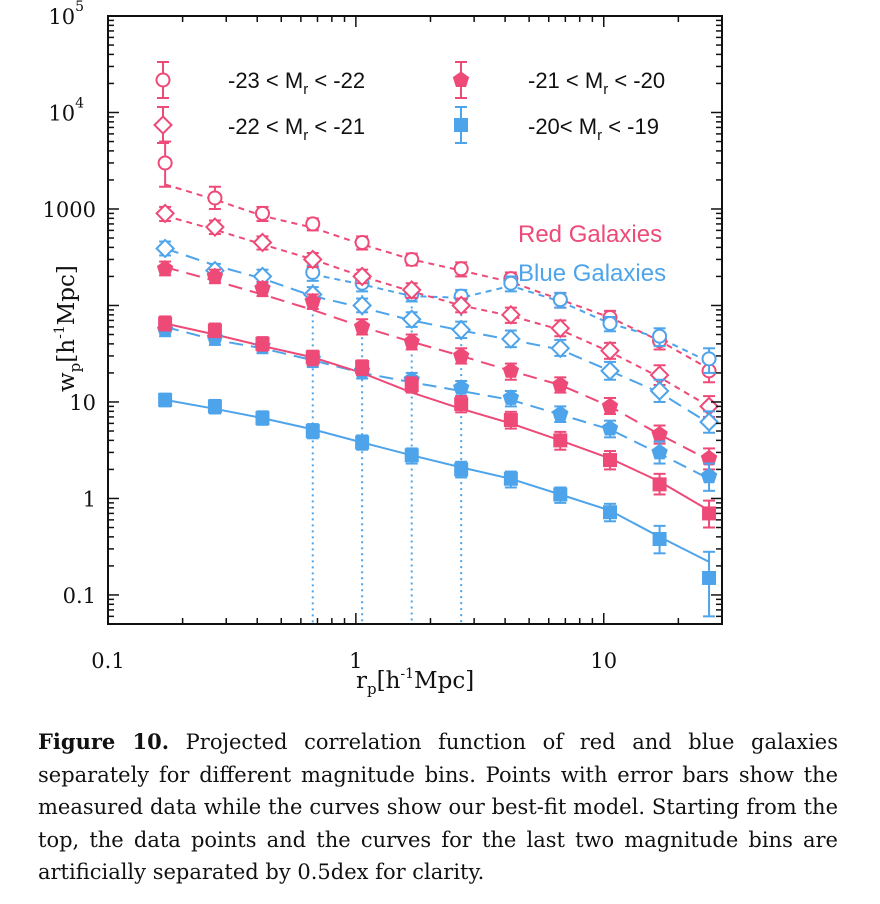 The width and height of the screenshot is (880, 904). Describe the element at coordinates (592, 273) in the screenshot. I see `blue-galaxies-label: Blue Galaxies` at that location.